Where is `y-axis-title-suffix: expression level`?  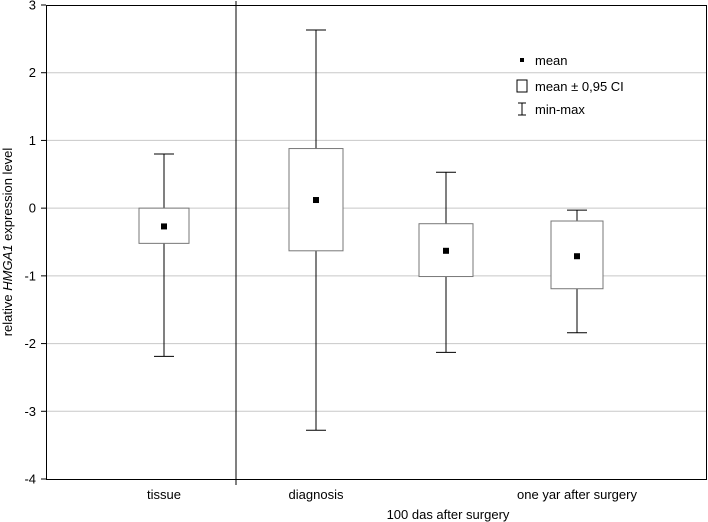 y-axis-title-suffix: expression level is located at coordinates (7, 196).